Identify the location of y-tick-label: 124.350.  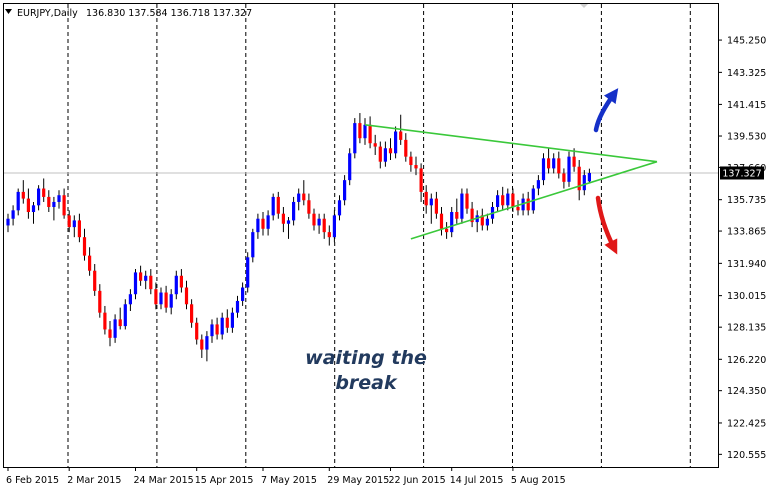
(746, 391).